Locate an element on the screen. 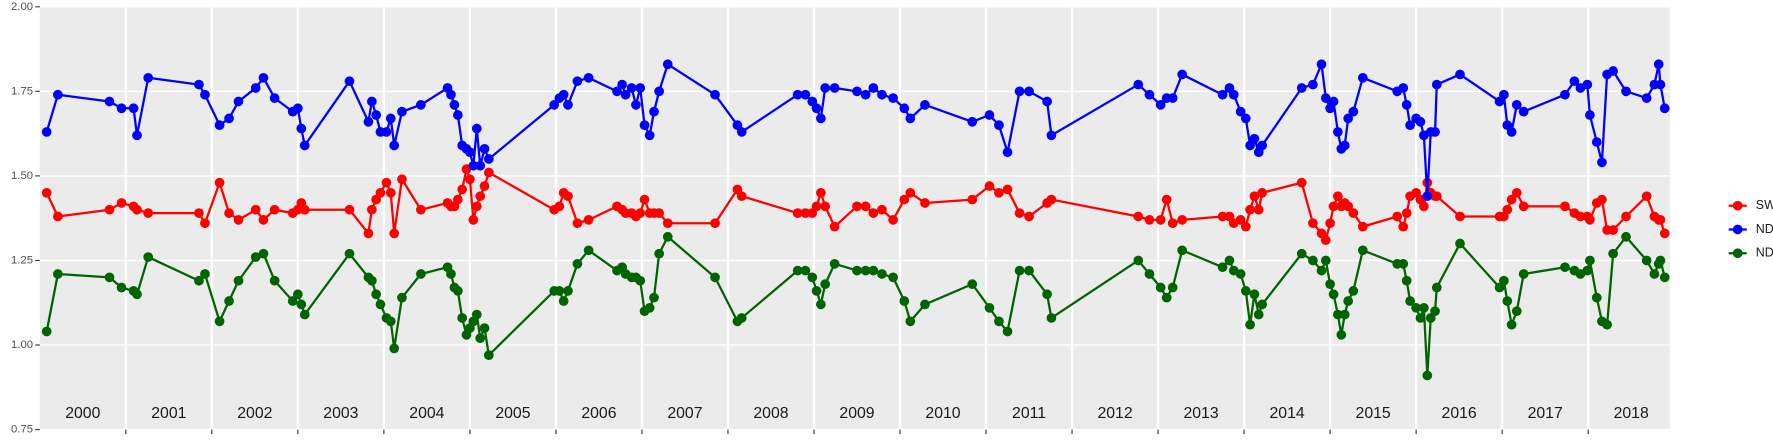 Image resolution: width=1773 pixels, height=442 pixels. year-label: 2001 is located at coordinates (168, 413).